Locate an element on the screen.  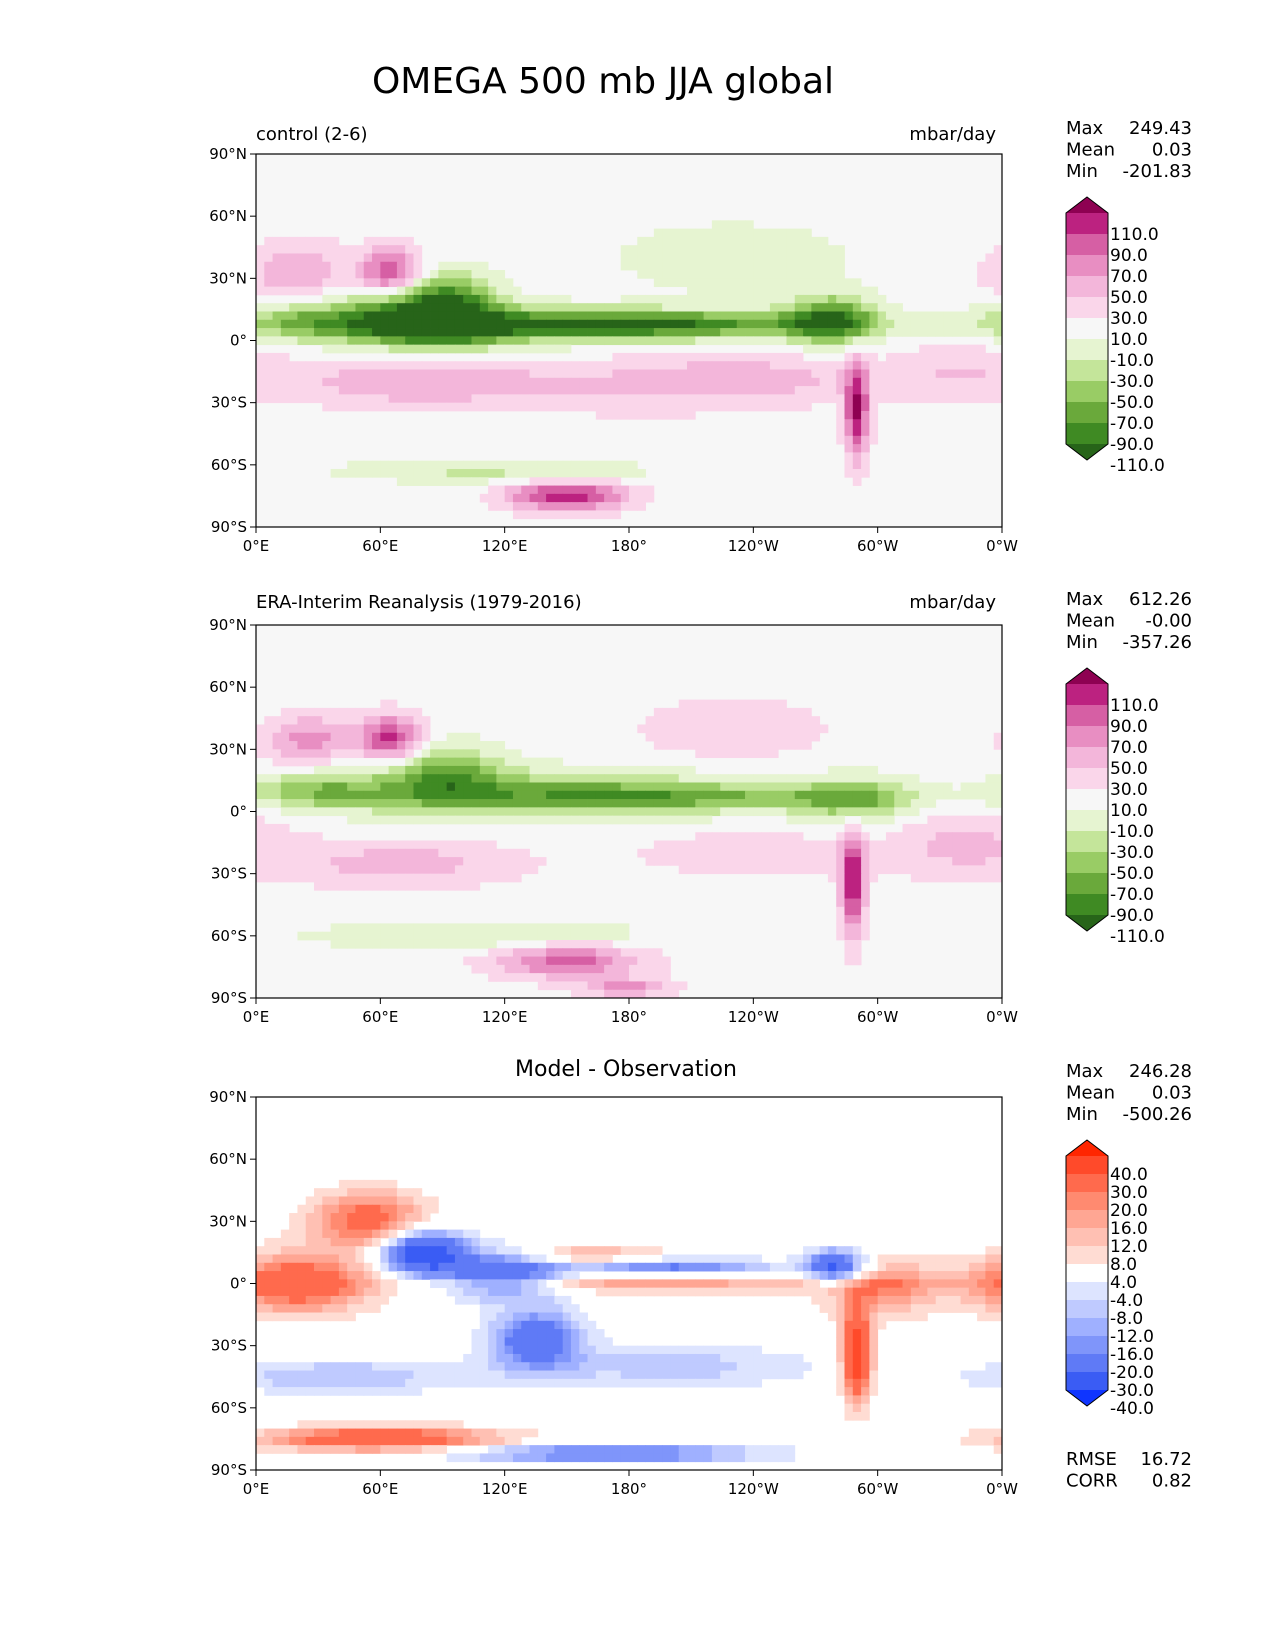
colorbar-extend-min is located at coordinates (1087, 923).